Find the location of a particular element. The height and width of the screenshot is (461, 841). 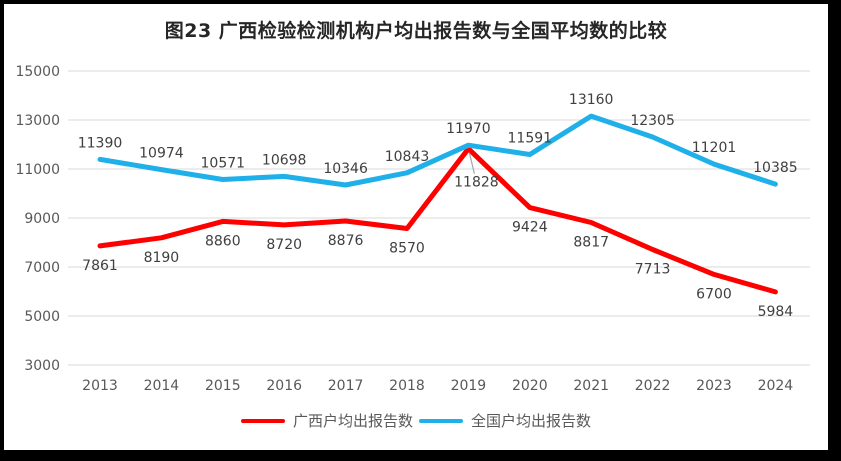

data-label: 9424 is located at coordinates (530, 228).